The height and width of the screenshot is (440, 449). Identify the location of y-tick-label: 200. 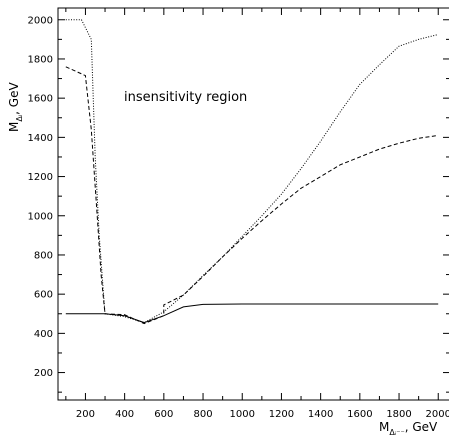
(43, 373).